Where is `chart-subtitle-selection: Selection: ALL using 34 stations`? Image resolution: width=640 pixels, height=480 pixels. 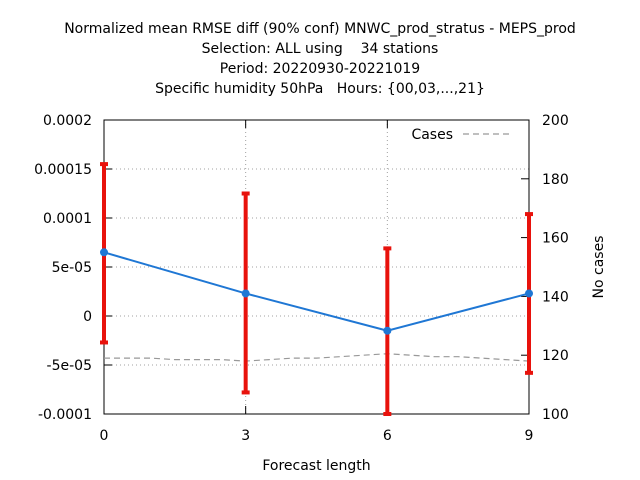 chart-subtitle-selection: Selection: ALL using 34 stations is located at coordinates (320, 49).